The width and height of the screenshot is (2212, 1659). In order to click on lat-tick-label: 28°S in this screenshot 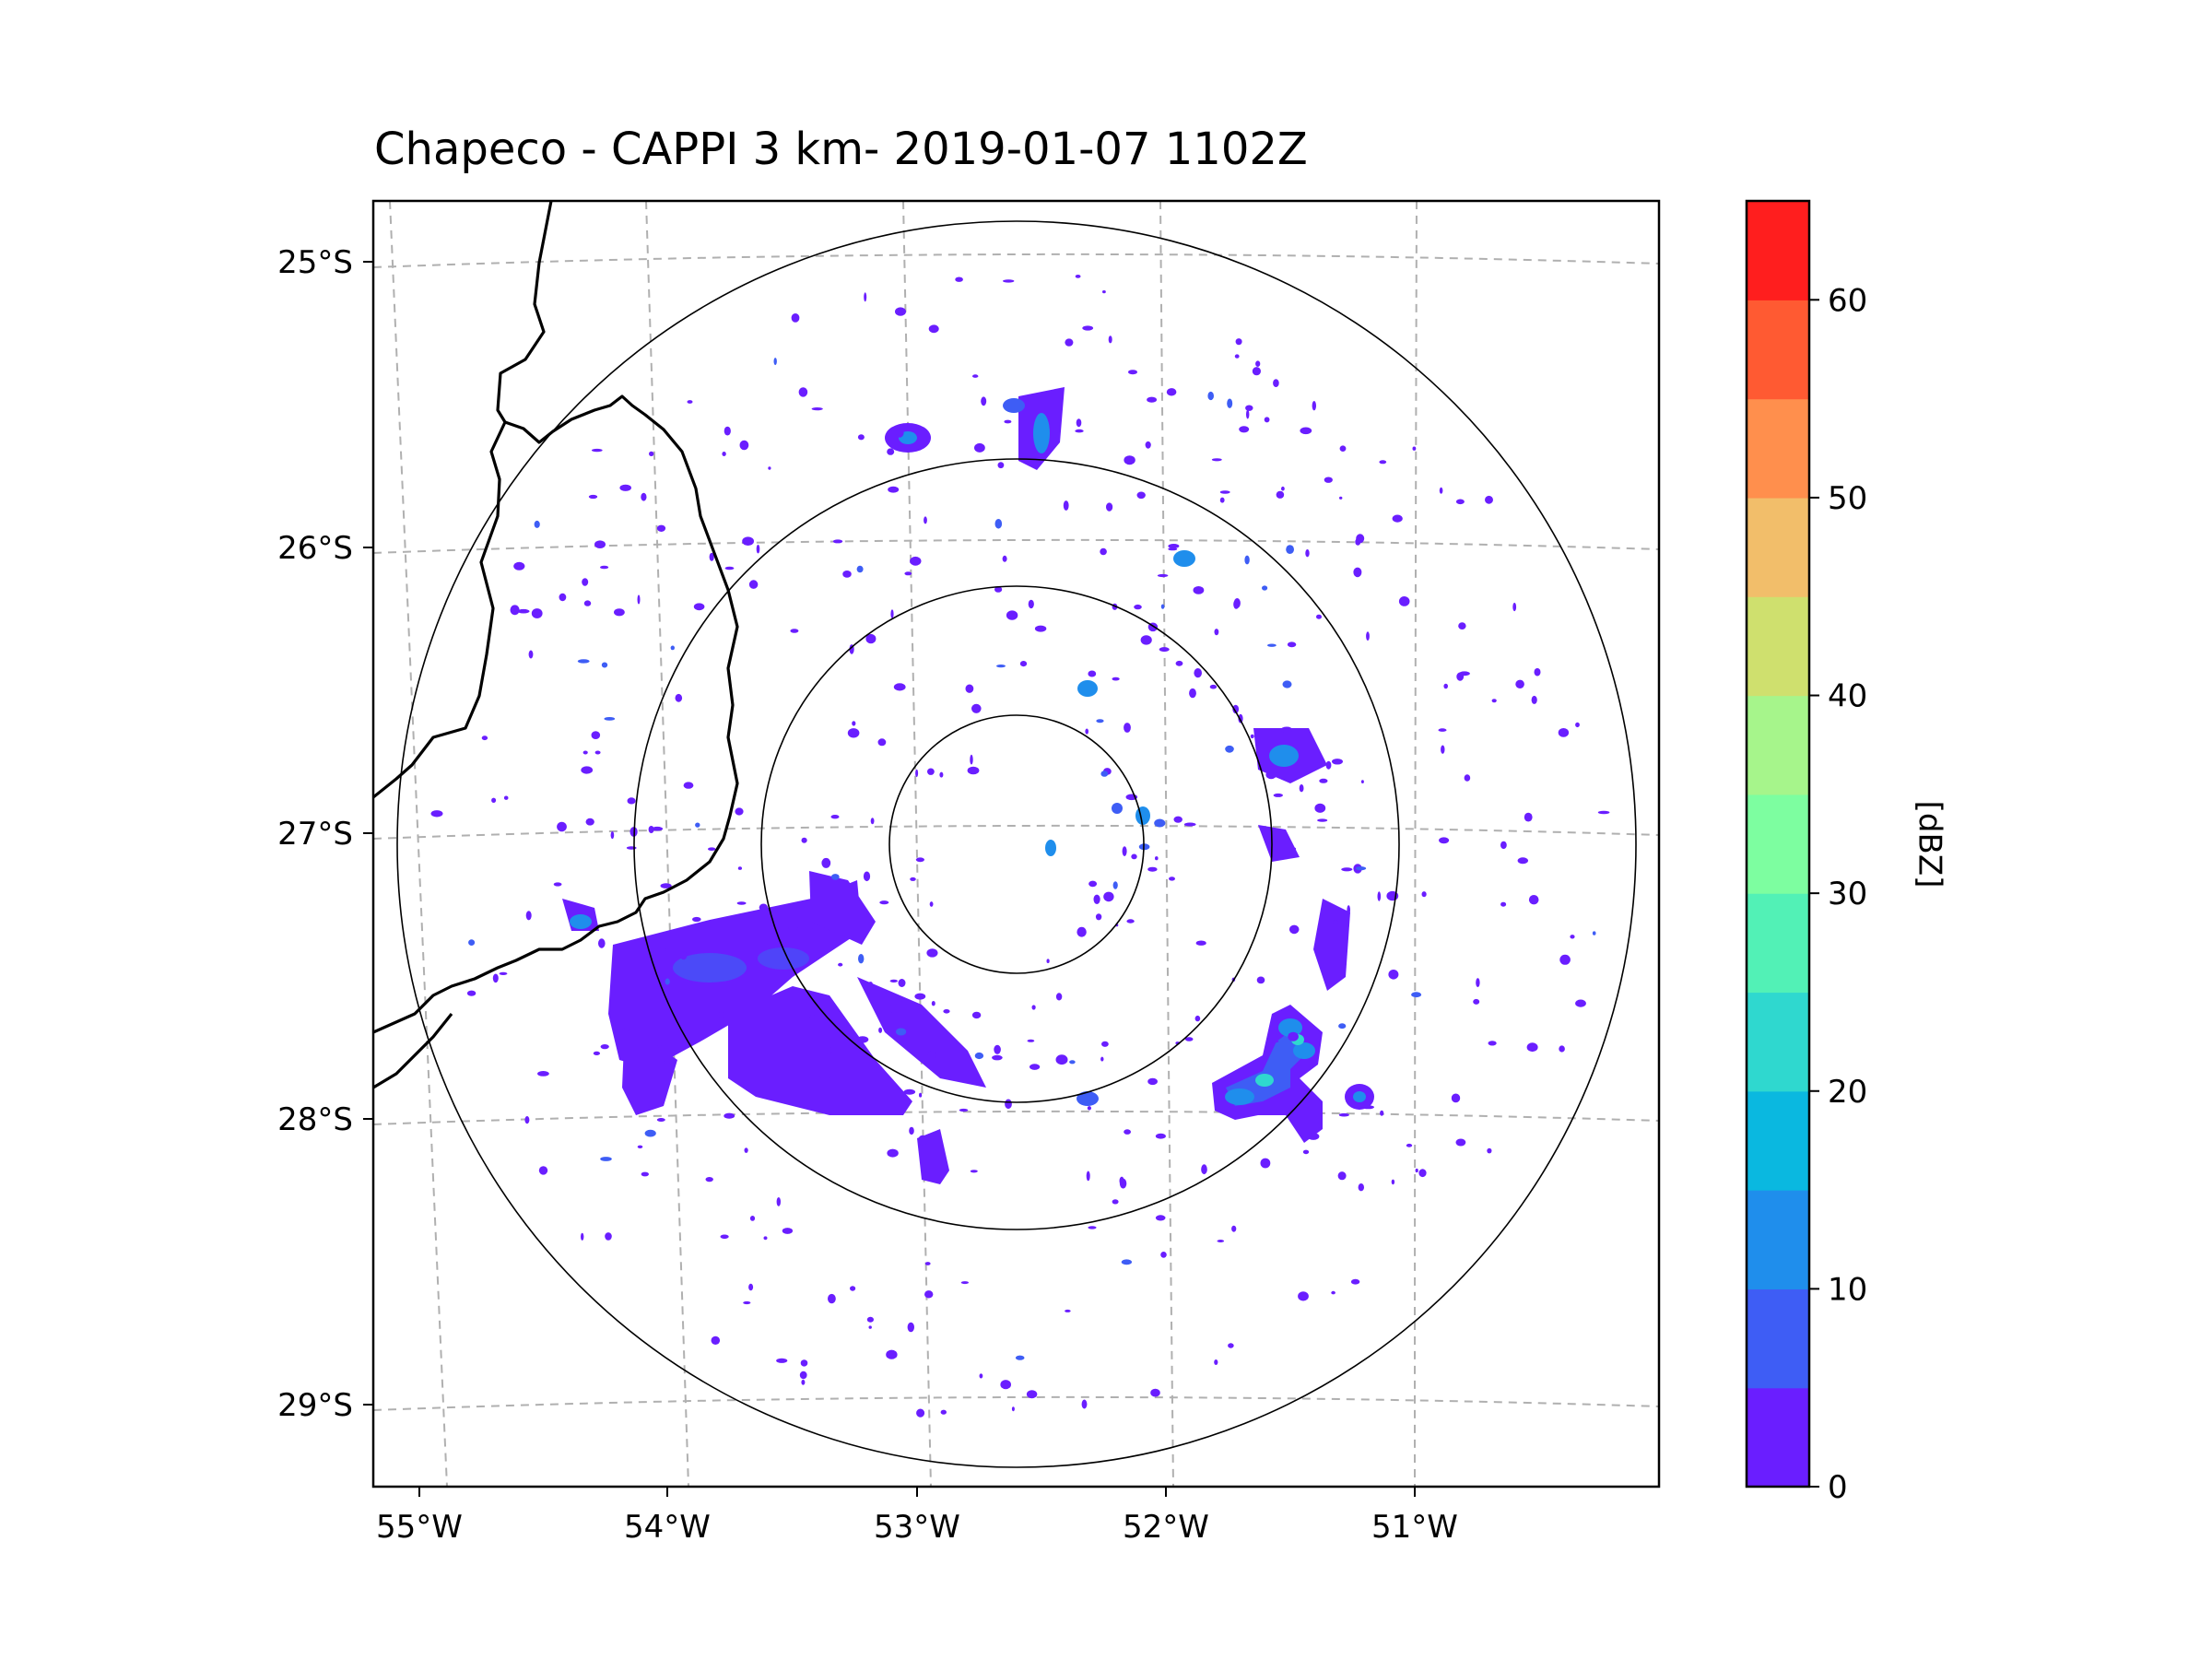, I will do `click(315, 1119)`.